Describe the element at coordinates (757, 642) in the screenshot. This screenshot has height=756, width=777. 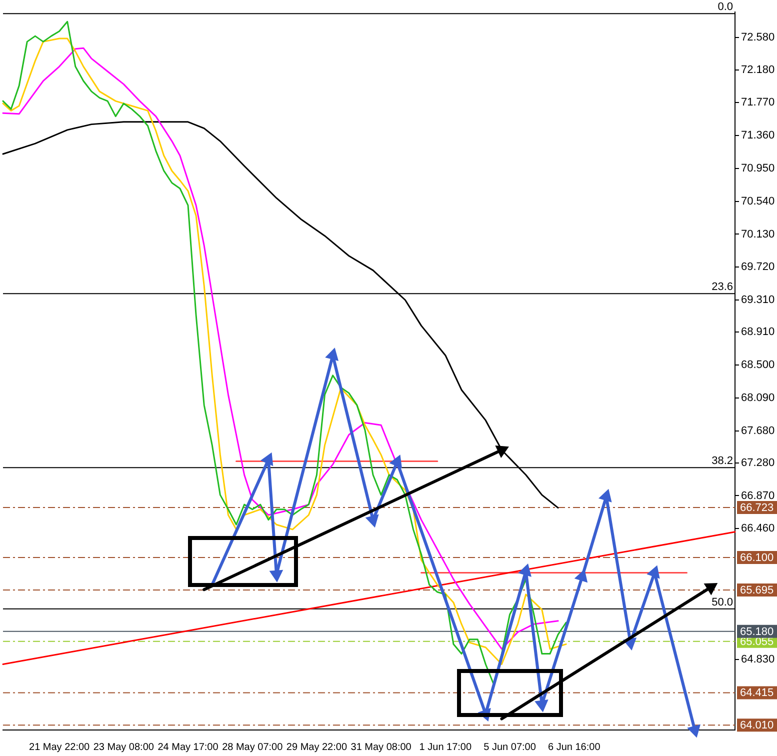
I see `ref-line-label: 65.055` at that location.